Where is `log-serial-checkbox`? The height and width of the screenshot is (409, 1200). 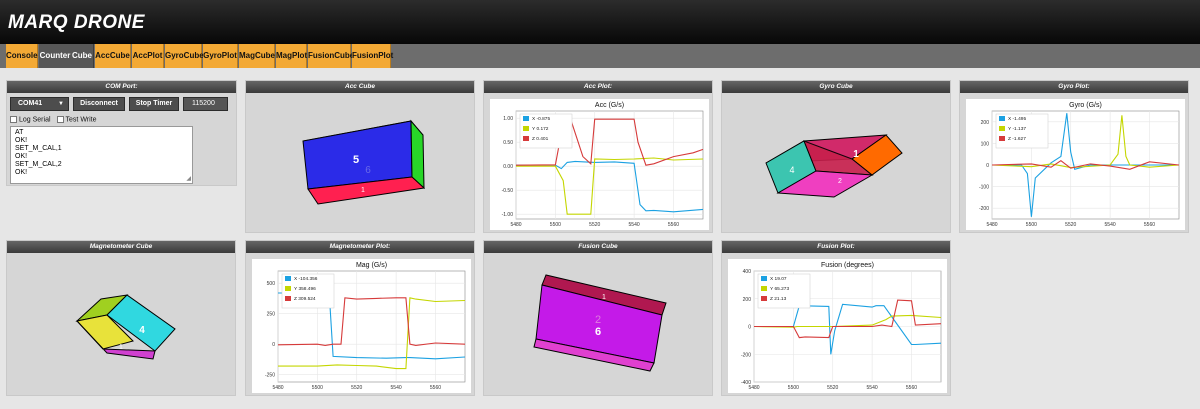 log-serial-checkbox is located at coordinates (13, 119).